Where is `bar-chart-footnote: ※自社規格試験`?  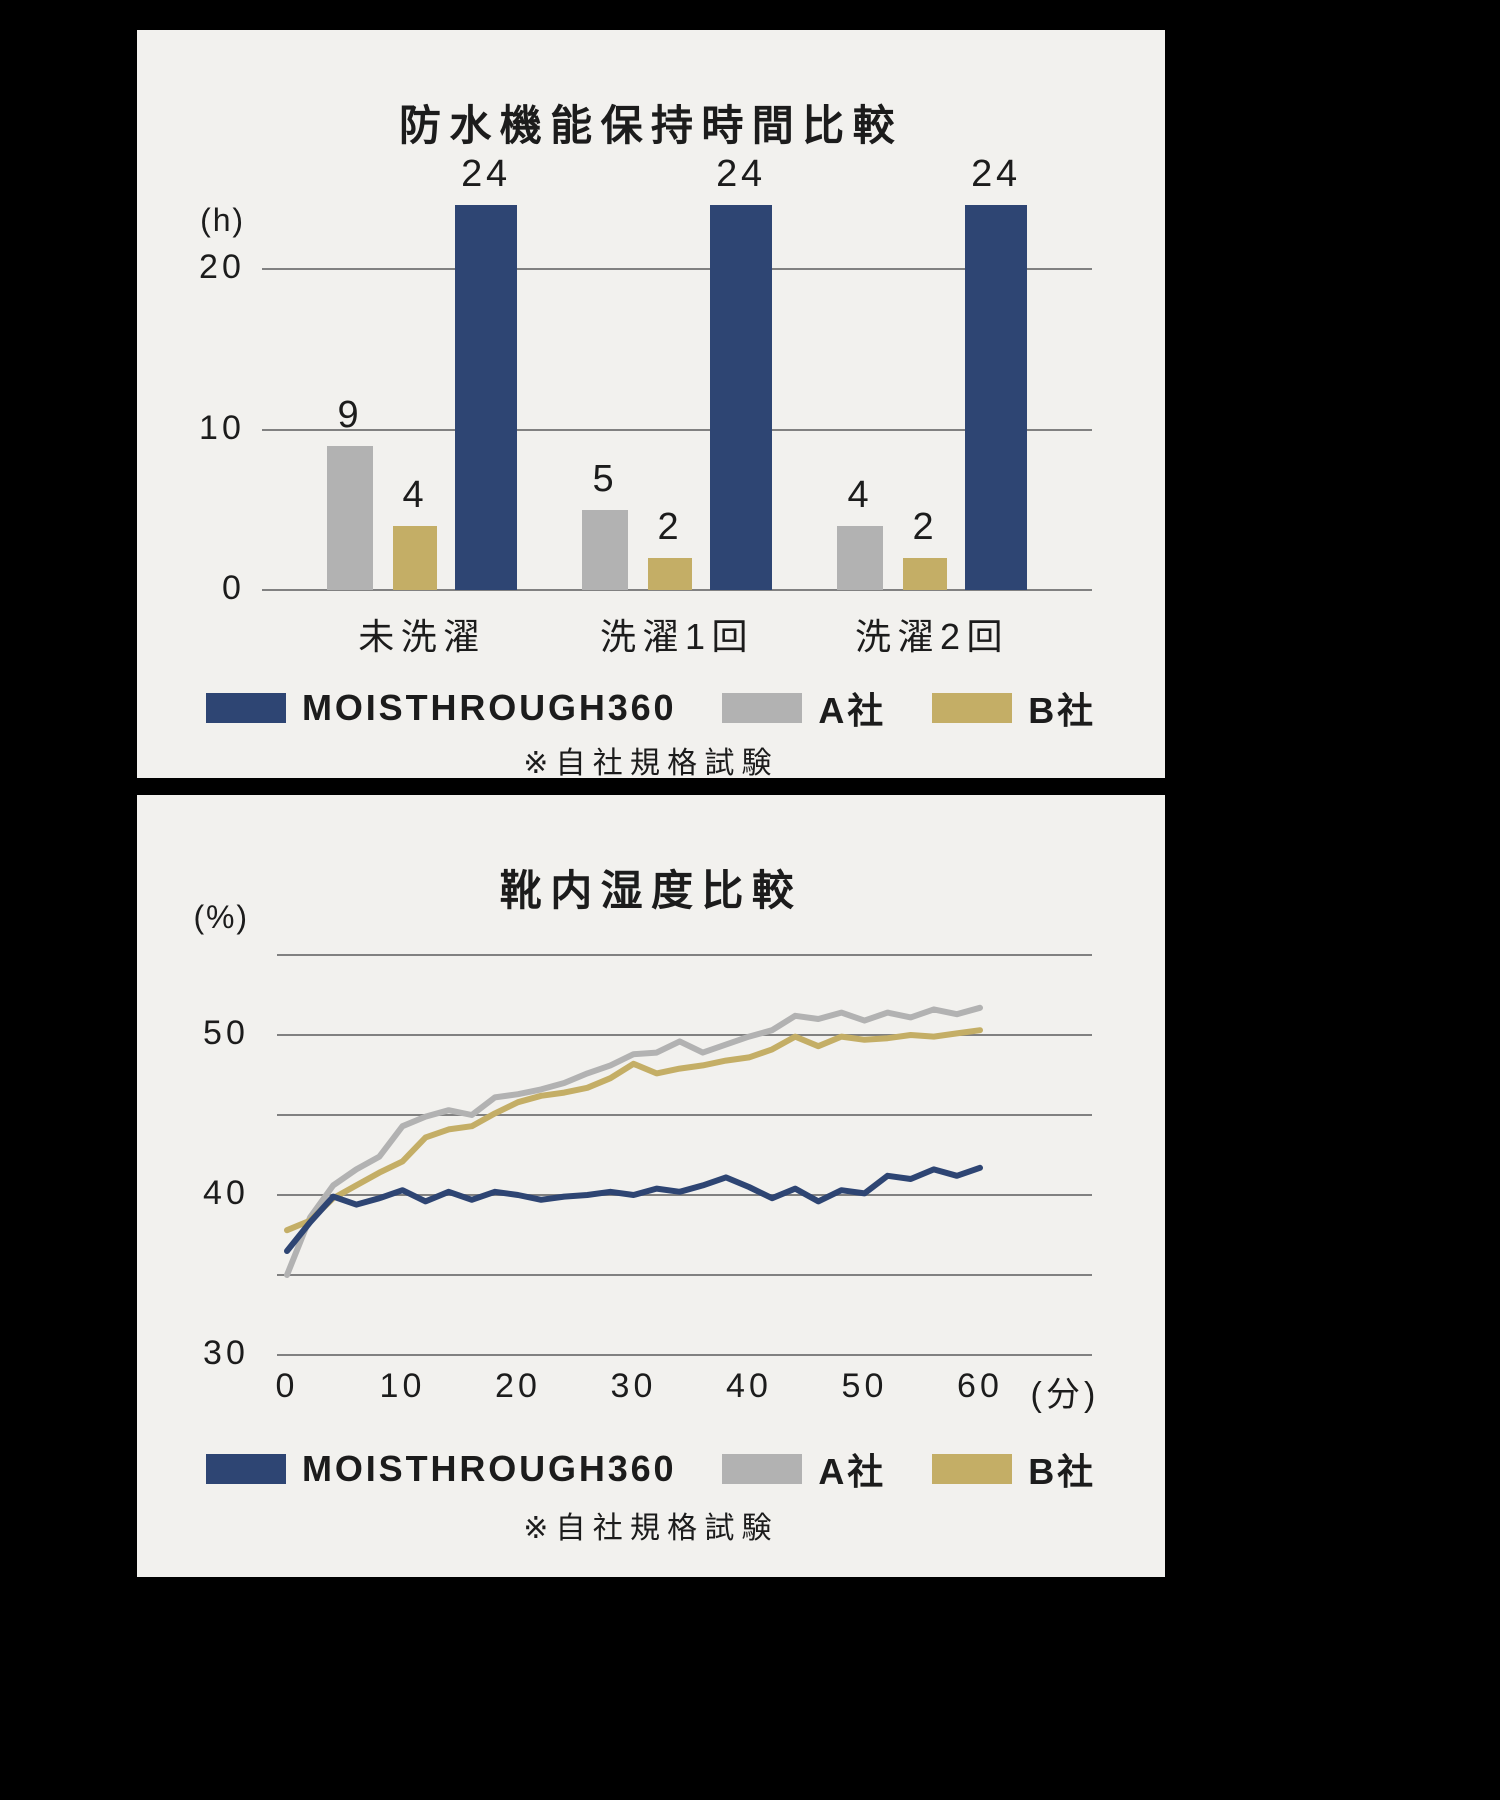 bar-chart-footnote: ※自社規格試験 is located at coordinates (651, 763).